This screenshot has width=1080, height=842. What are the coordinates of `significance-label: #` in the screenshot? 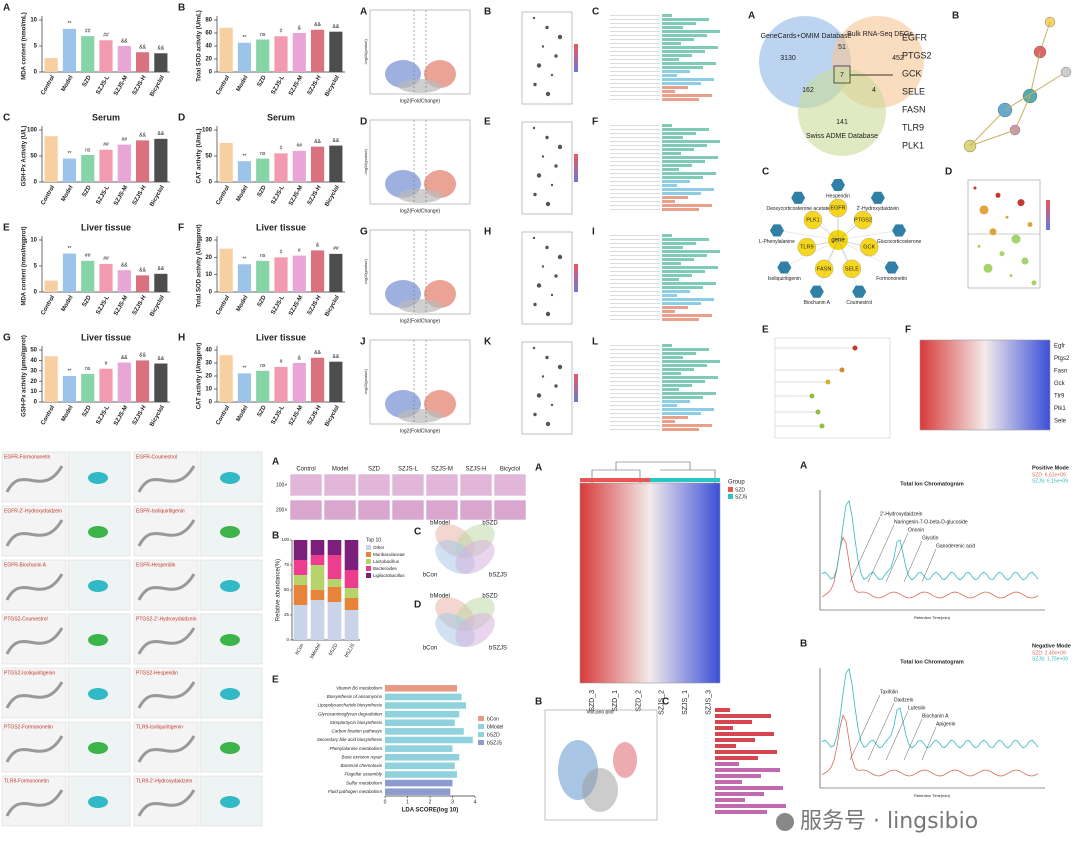 It's located at (281, 149).